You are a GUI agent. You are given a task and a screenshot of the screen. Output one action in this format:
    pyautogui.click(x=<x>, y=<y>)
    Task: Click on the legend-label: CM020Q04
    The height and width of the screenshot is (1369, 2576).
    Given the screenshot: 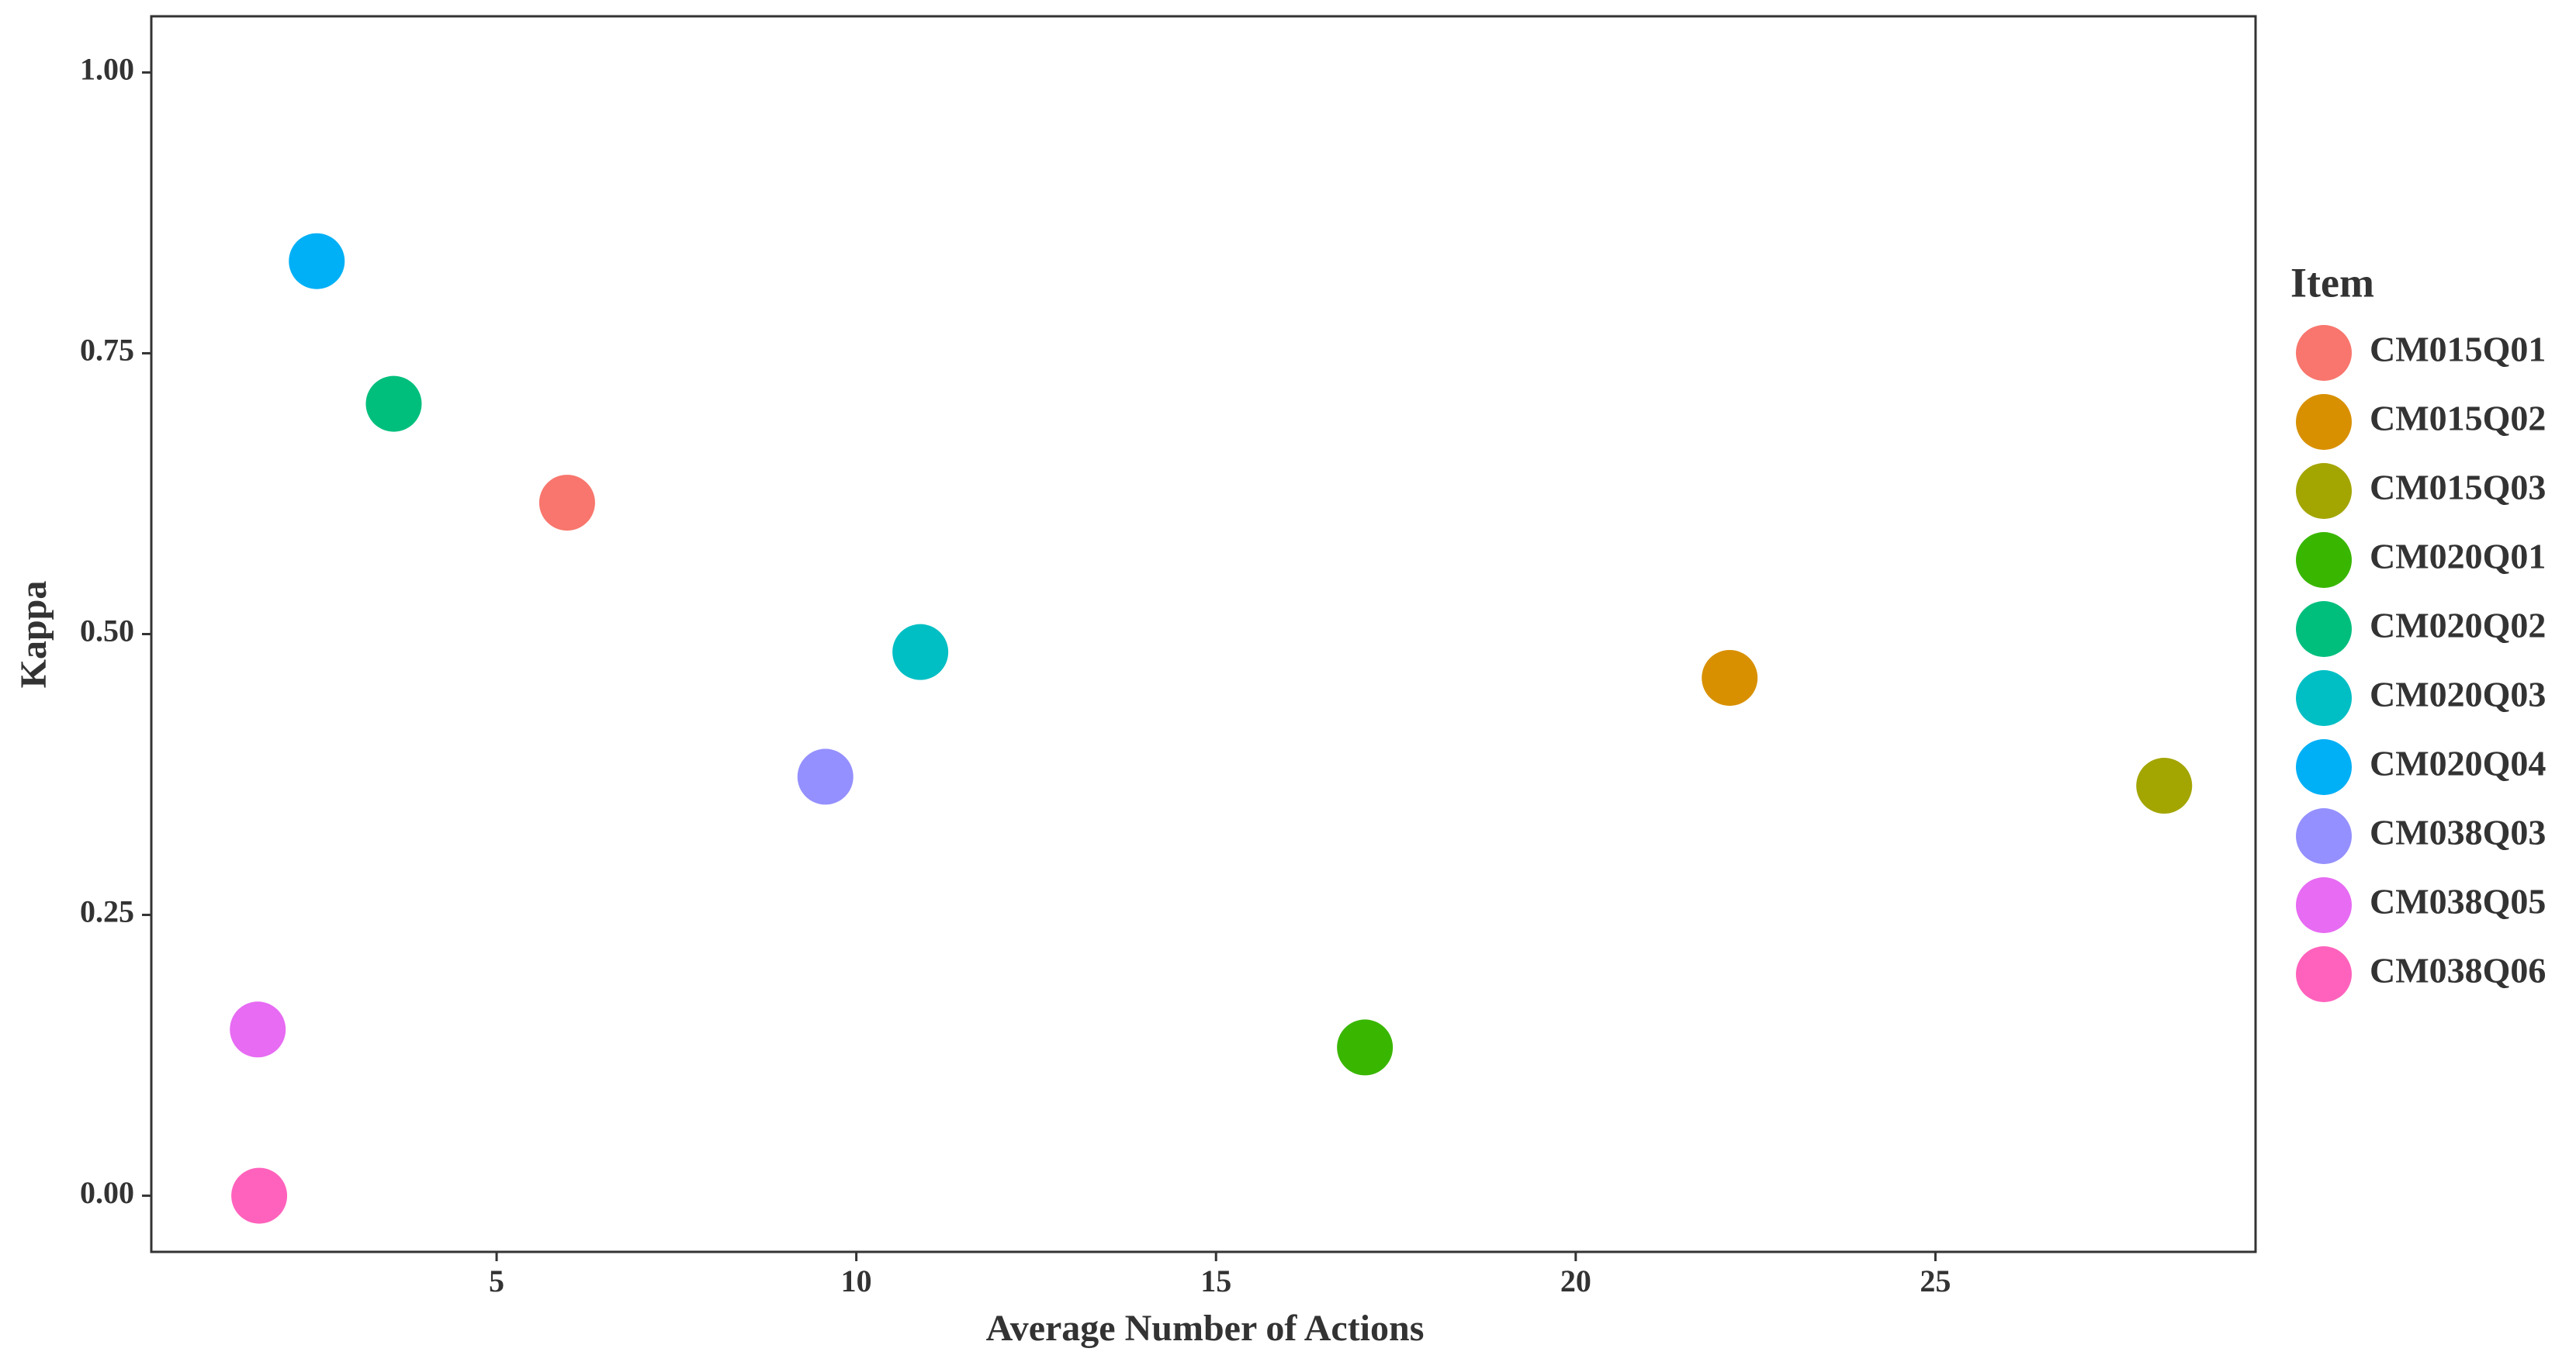 What is the action you would take?
    pyautogui.click(x=2458, y=763)
    